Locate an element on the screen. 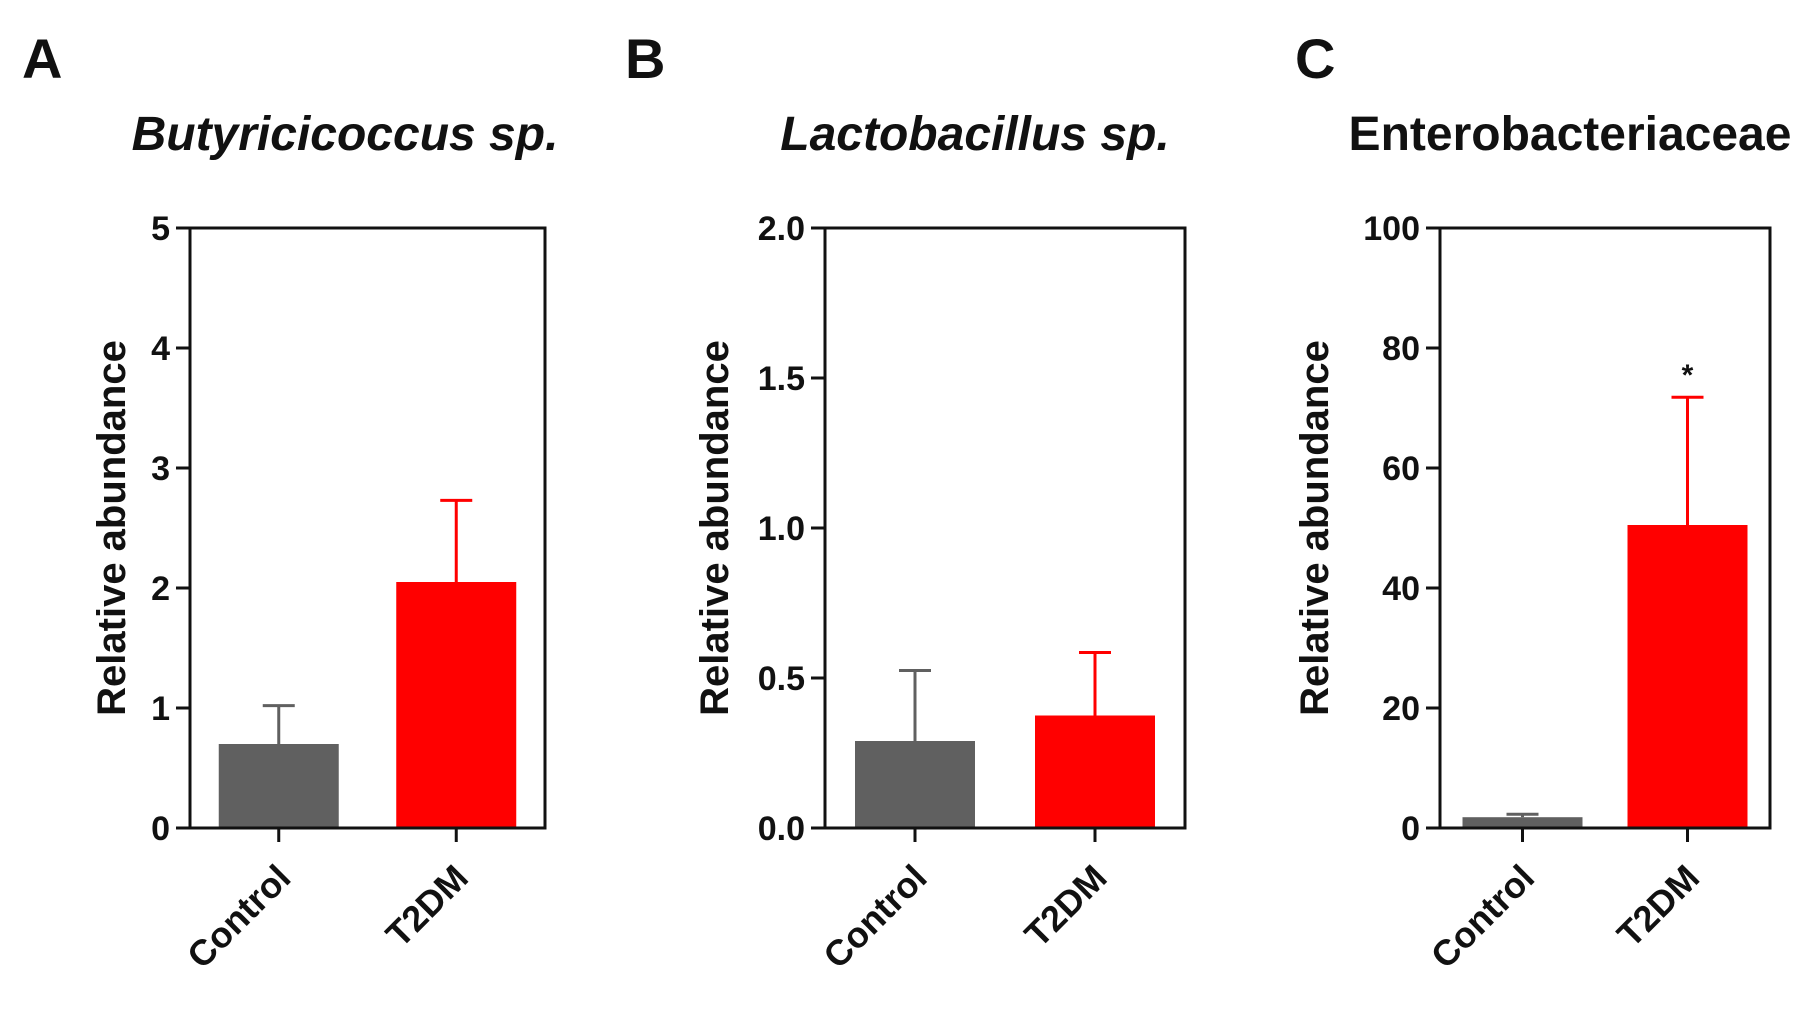 The image size is (1819, 1026). chart-title: Butyricicoccus sp. is located at coordinates (345, 134).